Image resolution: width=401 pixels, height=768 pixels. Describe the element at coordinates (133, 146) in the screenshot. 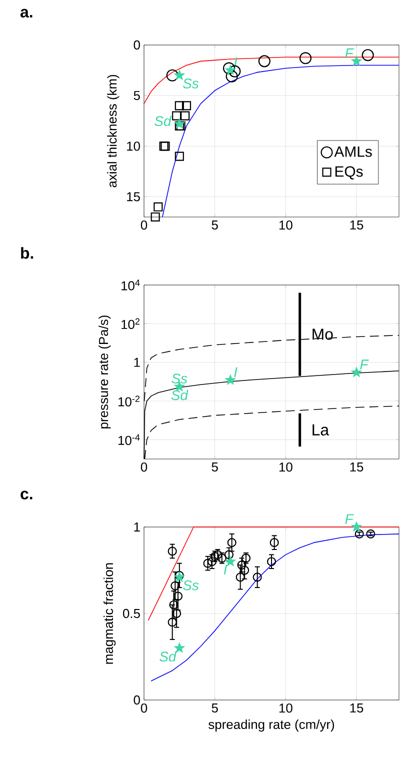

I see `y-tick-label: 10` at that location.